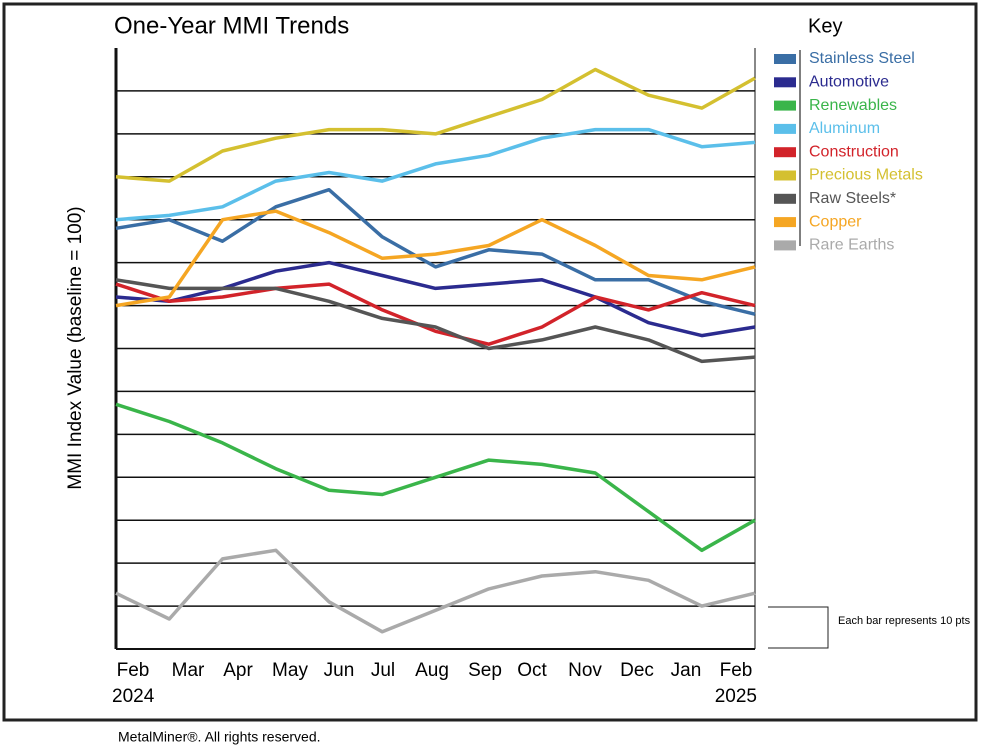 The width and height of the screenshot is (1000, 748). I want to click on x-tick-label: Aug, so click(432, 670).